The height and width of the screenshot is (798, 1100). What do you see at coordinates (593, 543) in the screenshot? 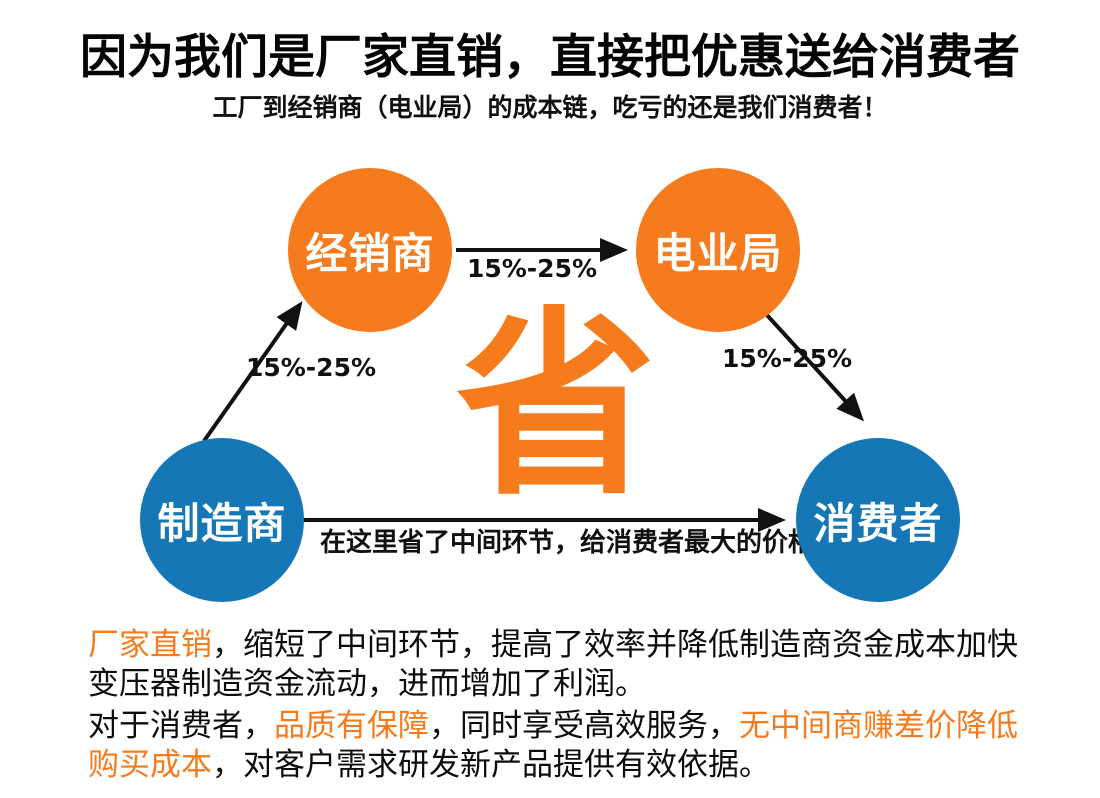
I see `edge-label-manufacturer-consumer: 在这里省了中间环节，给消费者最大的价格空间` at bounding box center [593, 543].